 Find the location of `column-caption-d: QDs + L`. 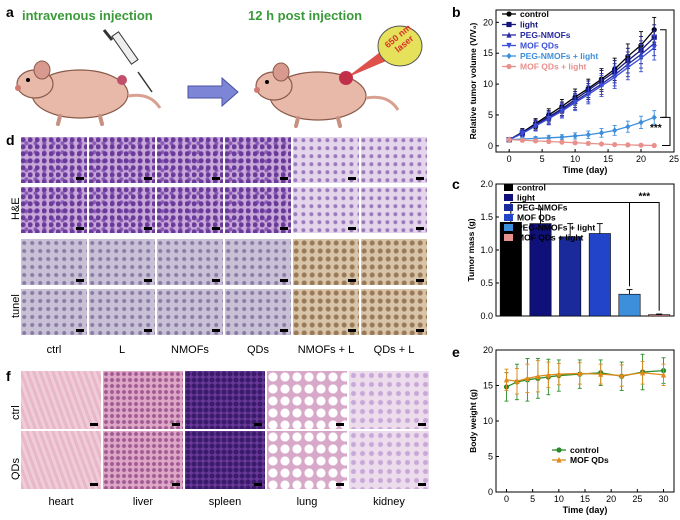

column-caption-d: QDs + L is located at coordinates (394, 350).